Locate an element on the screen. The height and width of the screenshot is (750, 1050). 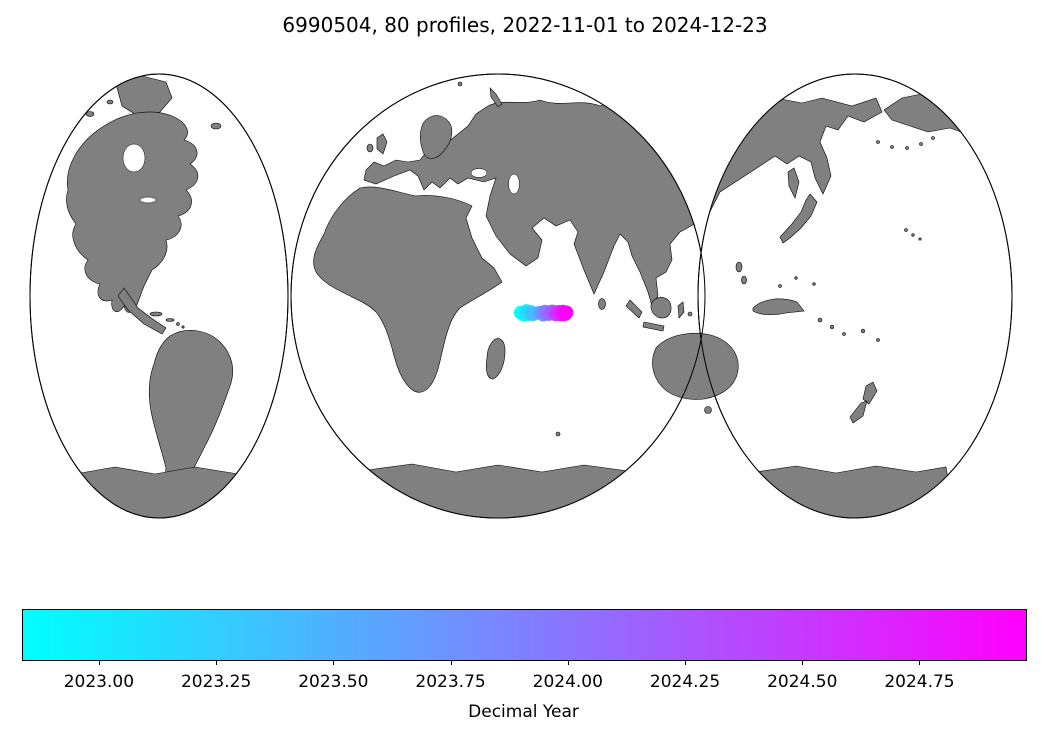
island-hispaniola is located at coordinates (170, 320).